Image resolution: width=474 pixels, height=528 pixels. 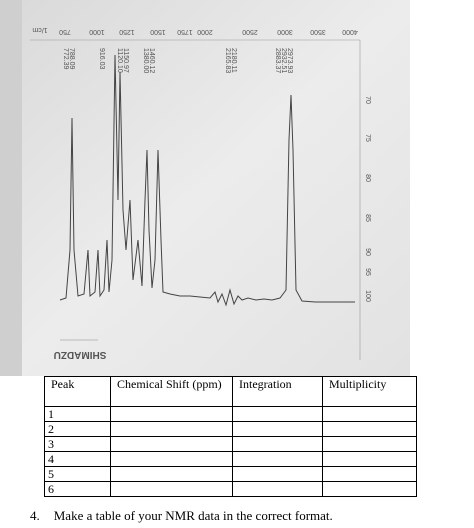 I want to click on peak-number: 6, so click(x=77, y=489).